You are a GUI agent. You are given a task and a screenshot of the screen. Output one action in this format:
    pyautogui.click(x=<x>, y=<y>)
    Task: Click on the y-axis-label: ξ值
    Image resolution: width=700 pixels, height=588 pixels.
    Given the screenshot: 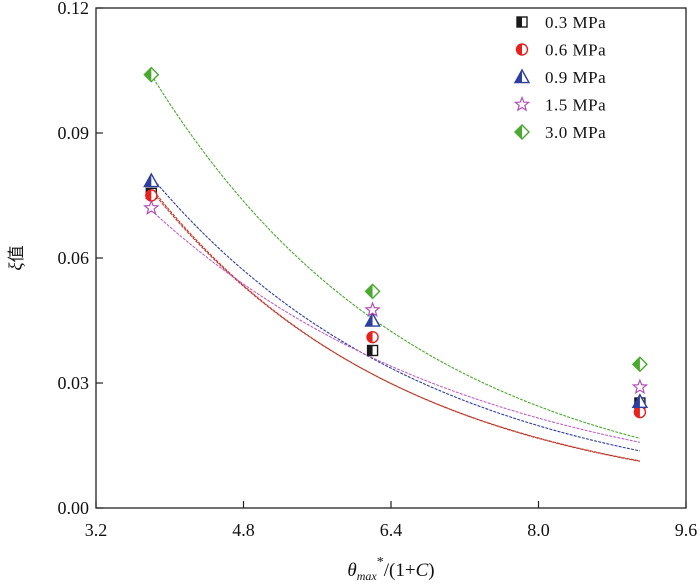 What is the action you would take?
    pyautogui.click(x=16, y=257)
    